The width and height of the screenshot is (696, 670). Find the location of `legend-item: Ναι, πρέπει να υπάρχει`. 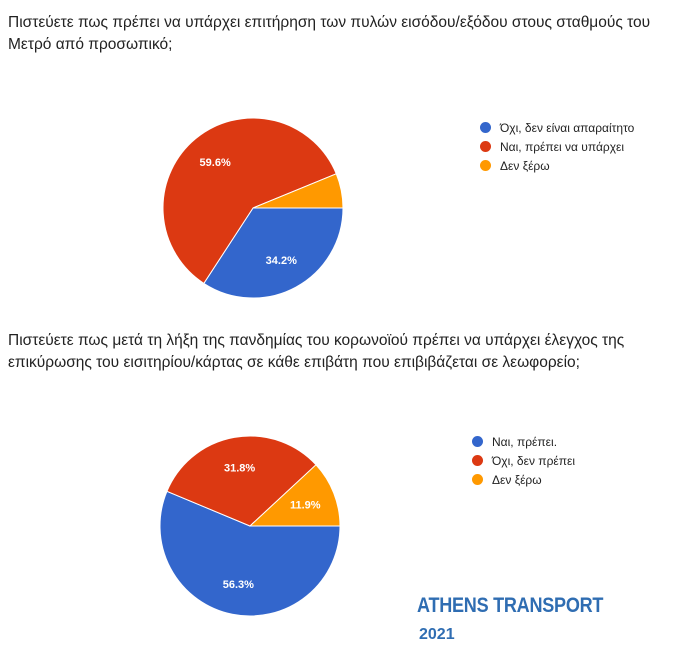

legend-item: Ναι, πρέπει να υπάρχει is located at coordinates (557, 146).